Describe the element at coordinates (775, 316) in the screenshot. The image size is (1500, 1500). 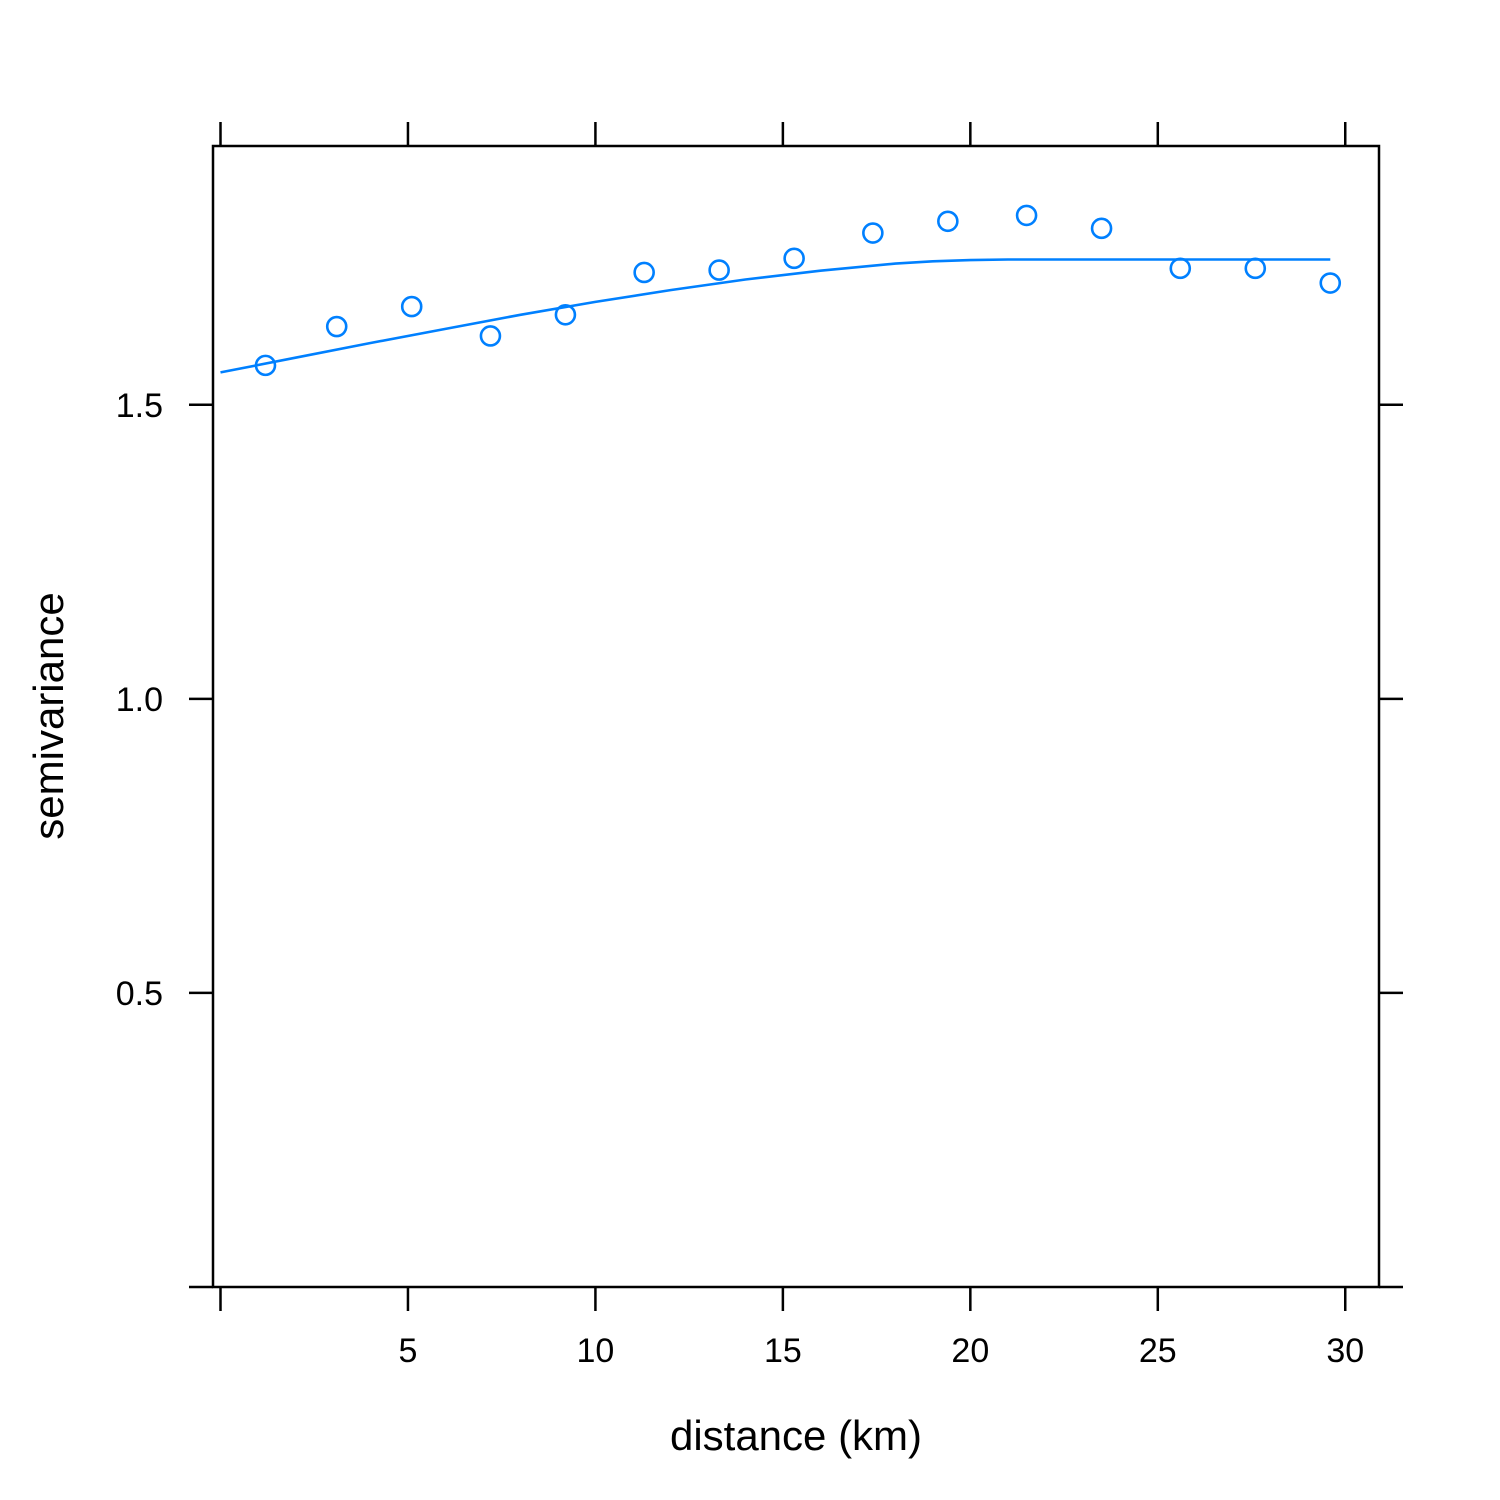
I see `fitted-model-line` at that location.